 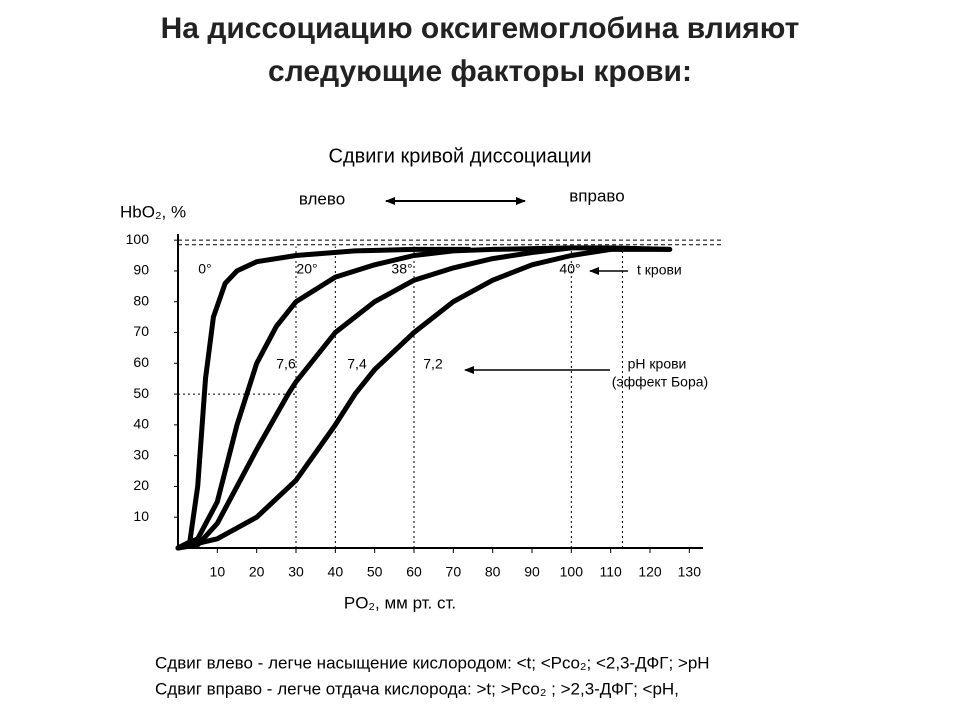 I want to click on curve-label: 20°, so click(x=306, y=269).